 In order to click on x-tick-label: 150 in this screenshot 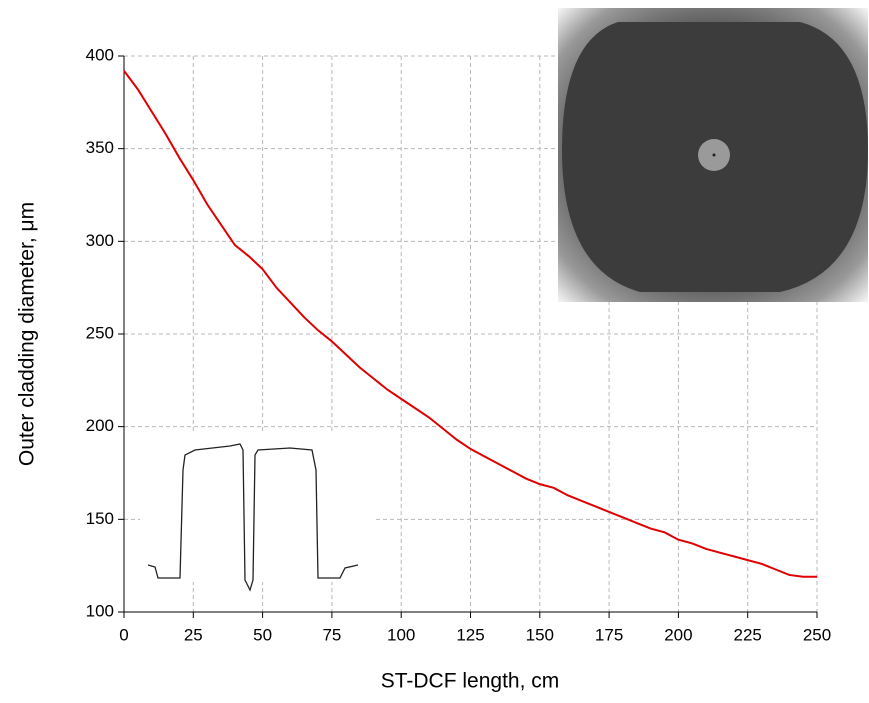, I will do `click(540, 634)`.